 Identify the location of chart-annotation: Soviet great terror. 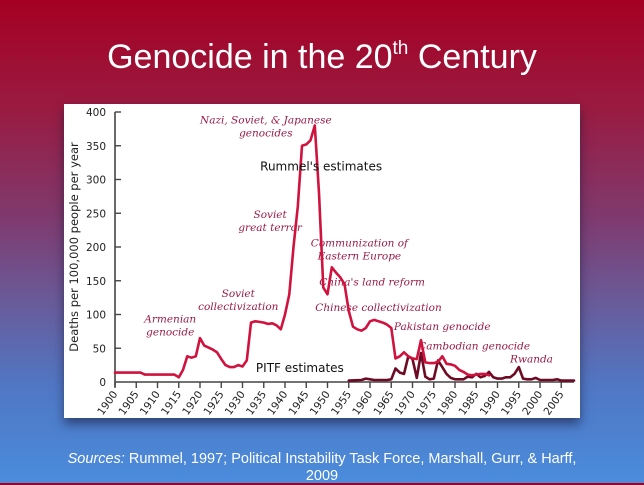
(270, 221).